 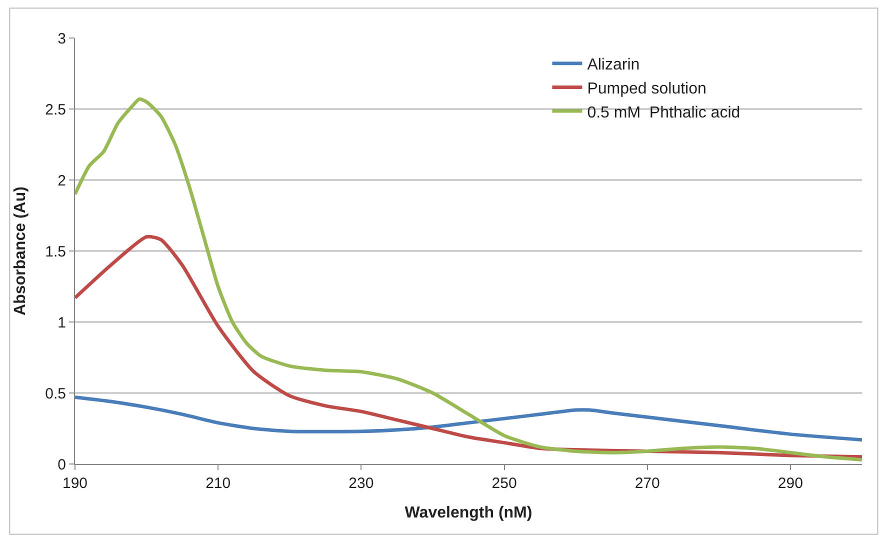 I want to click on legend-label: Alizarin, so click(x=613, y=65).